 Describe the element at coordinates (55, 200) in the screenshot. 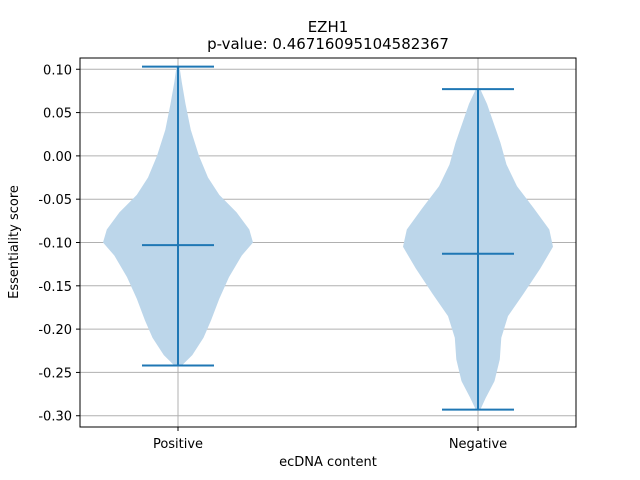

I see `y-tick-label: -0.05` at that location.